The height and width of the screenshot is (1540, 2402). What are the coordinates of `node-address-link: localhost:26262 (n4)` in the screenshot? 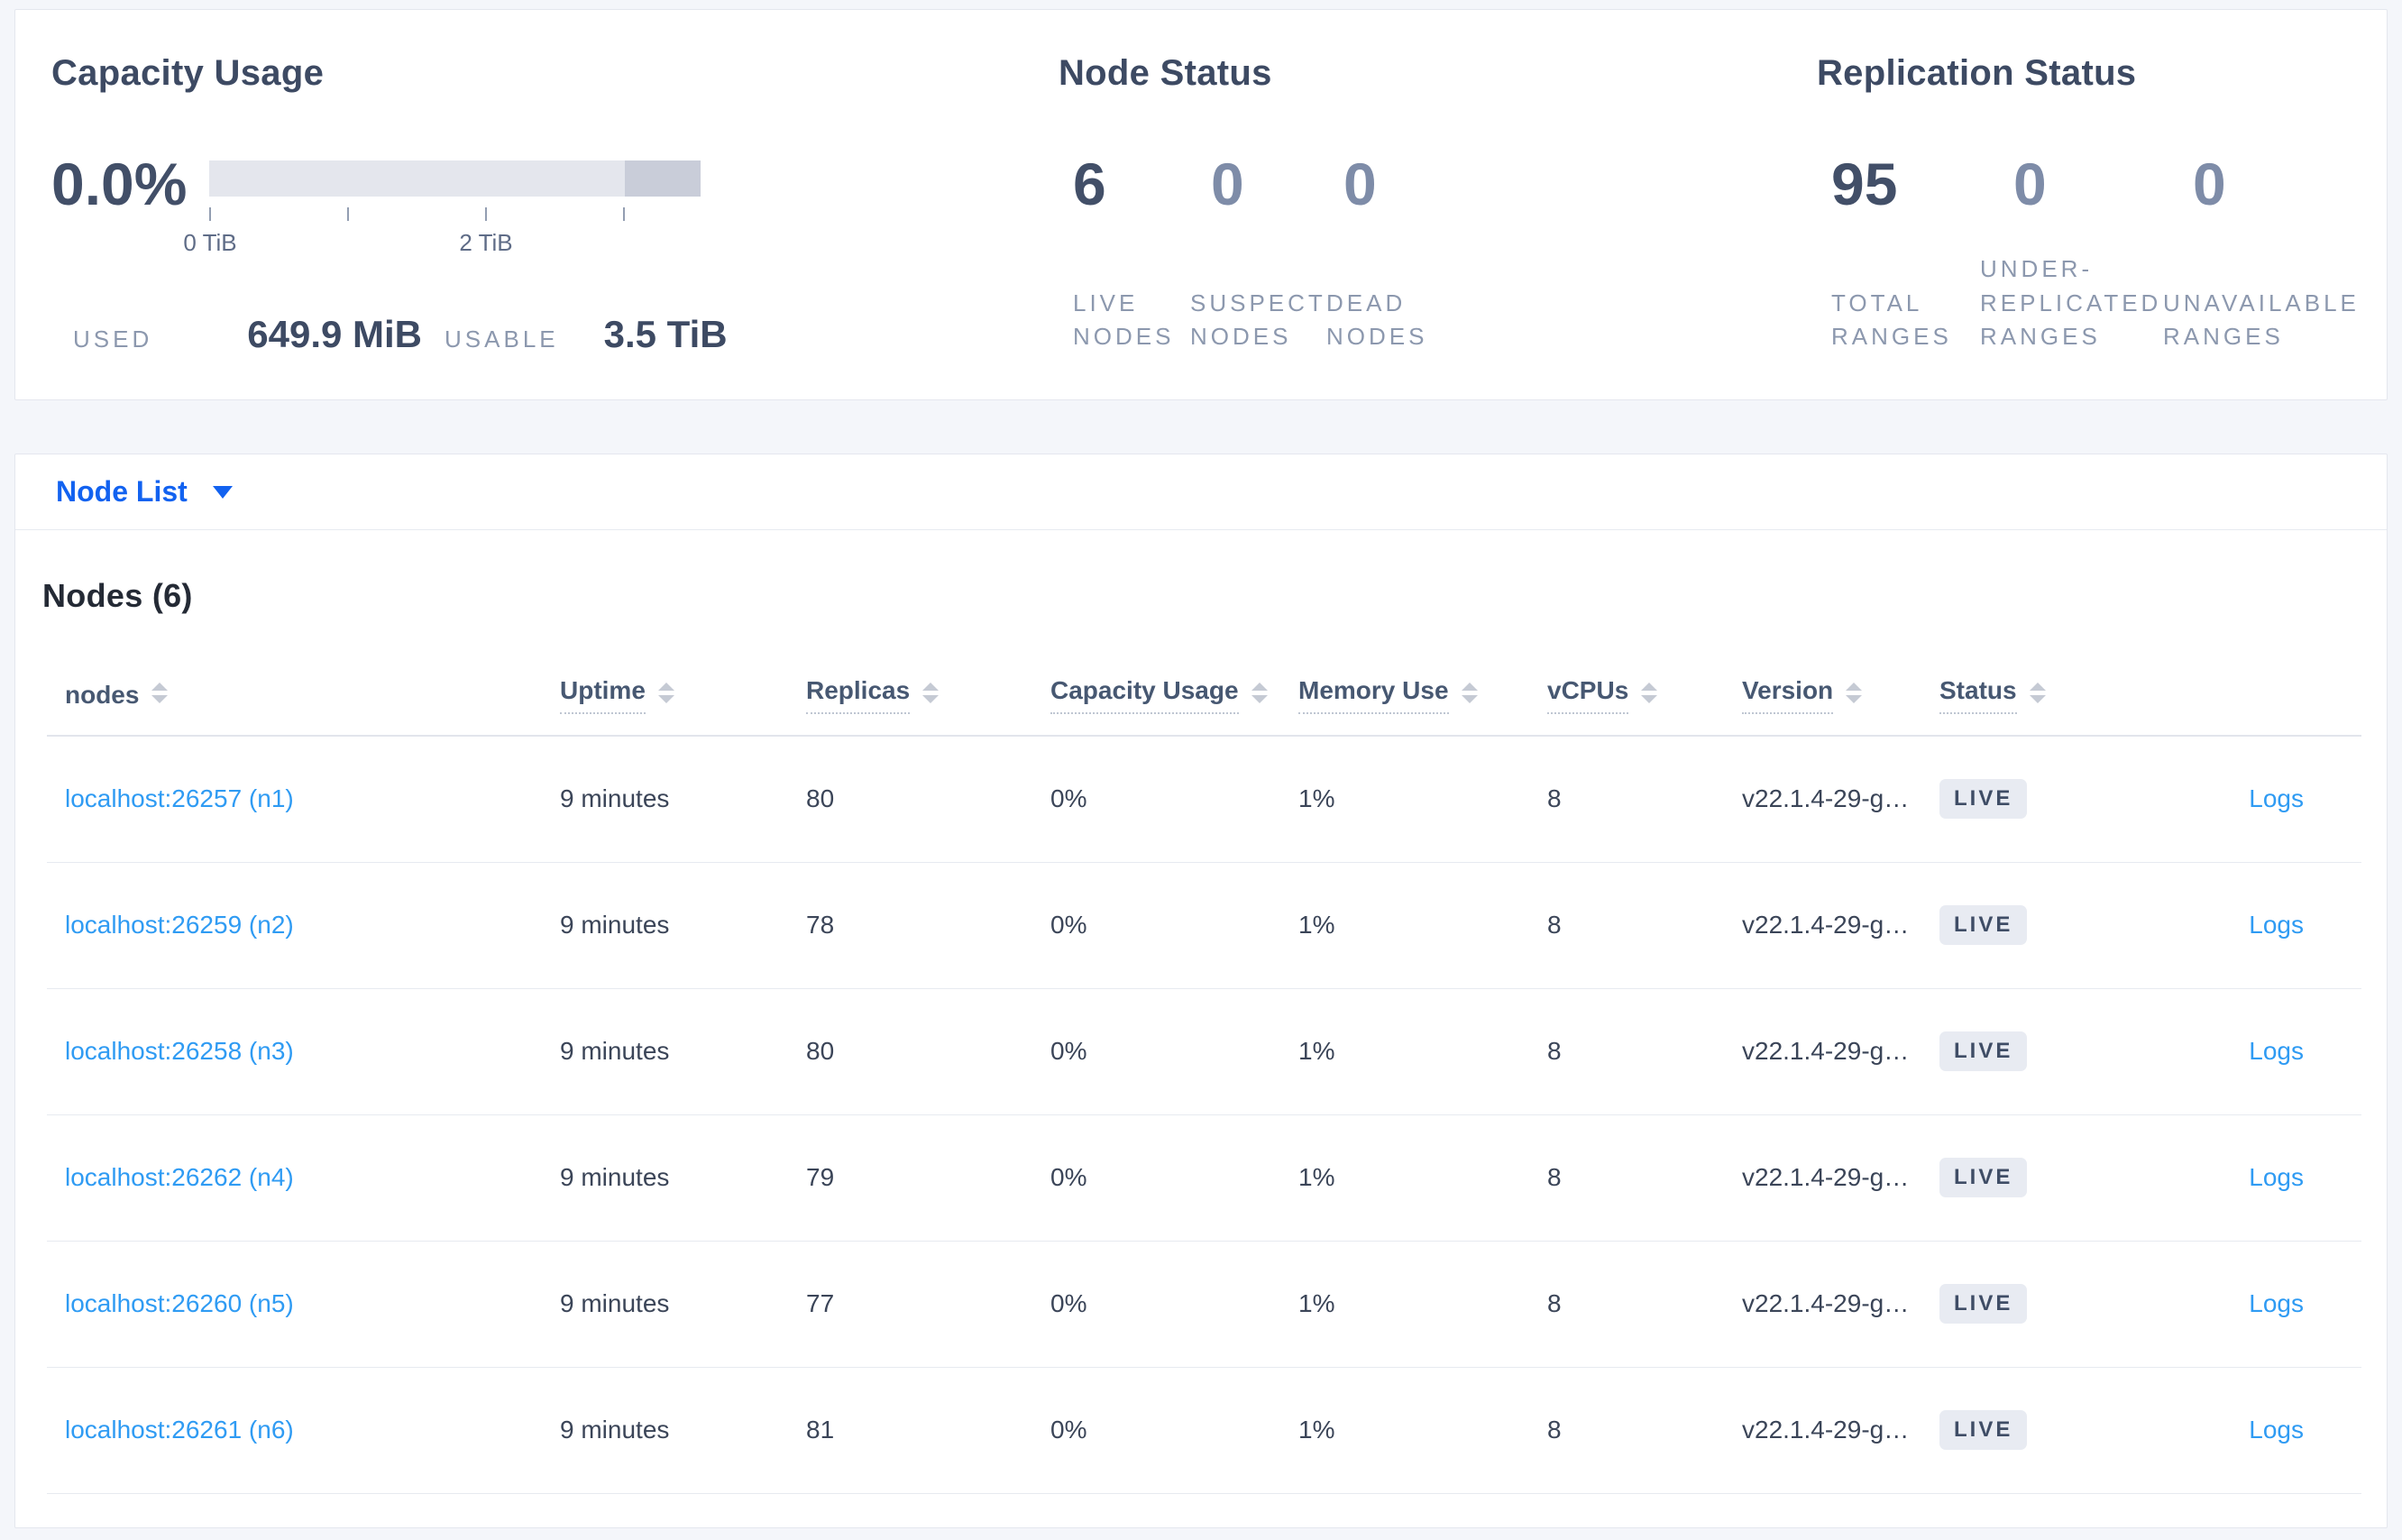 It's located at (179, 1177).